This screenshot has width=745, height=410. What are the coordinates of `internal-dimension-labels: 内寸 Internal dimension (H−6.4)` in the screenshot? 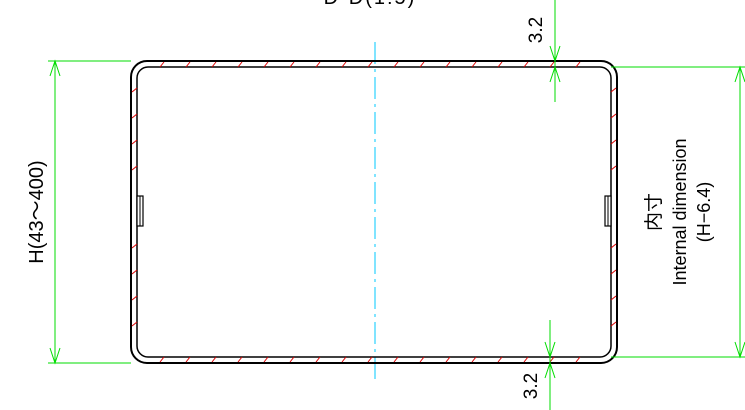 It's located at (678, 211).